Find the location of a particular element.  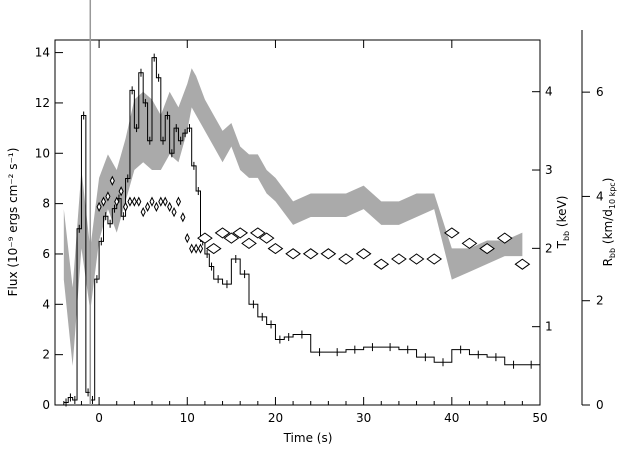

y-axis-label-left: Flux (10⁻⁹ ergs cm⁻² s⁻¹) is located at coordinates (13, 222).